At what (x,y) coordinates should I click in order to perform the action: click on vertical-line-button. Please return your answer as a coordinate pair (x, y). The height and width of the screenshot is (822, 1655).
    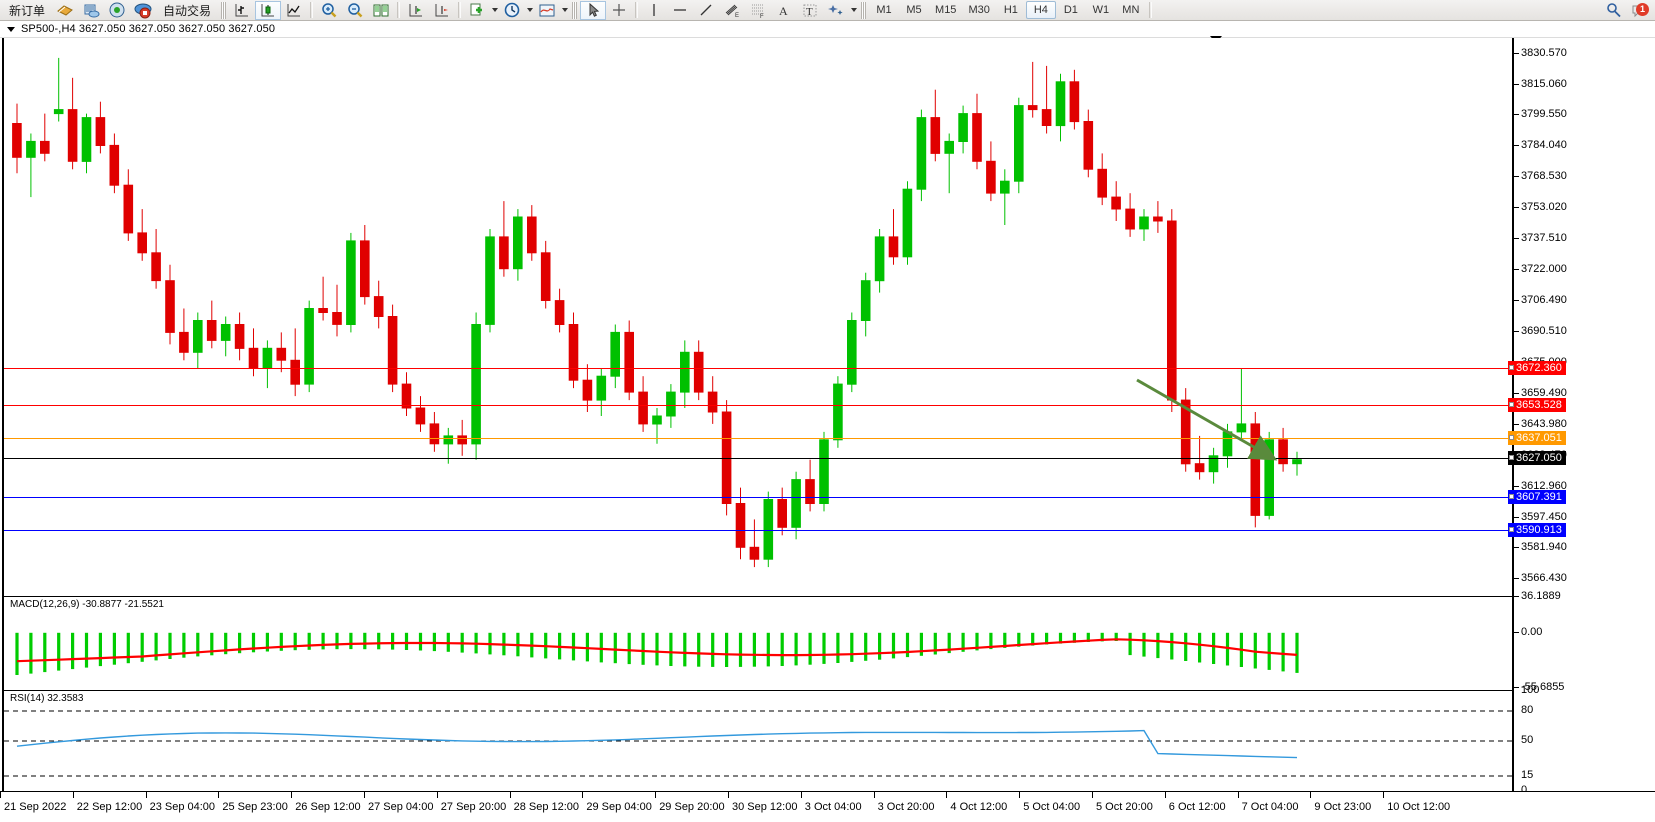
    Looking at the image, I should click on (654, 10).